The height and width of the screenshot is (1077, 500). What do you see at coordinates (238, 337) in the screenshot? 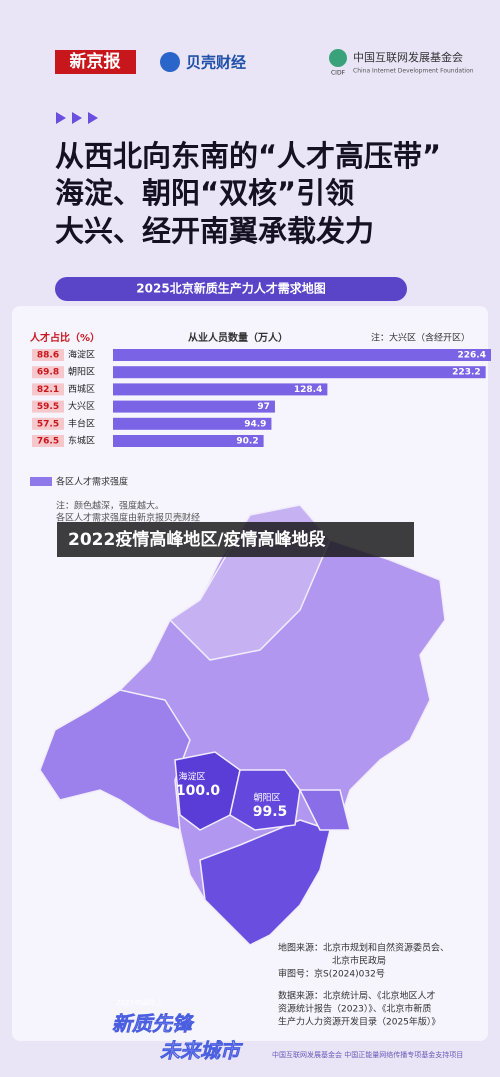
I see `value-header: 从业人员数量（万人）` at bounding box center [238, 337].